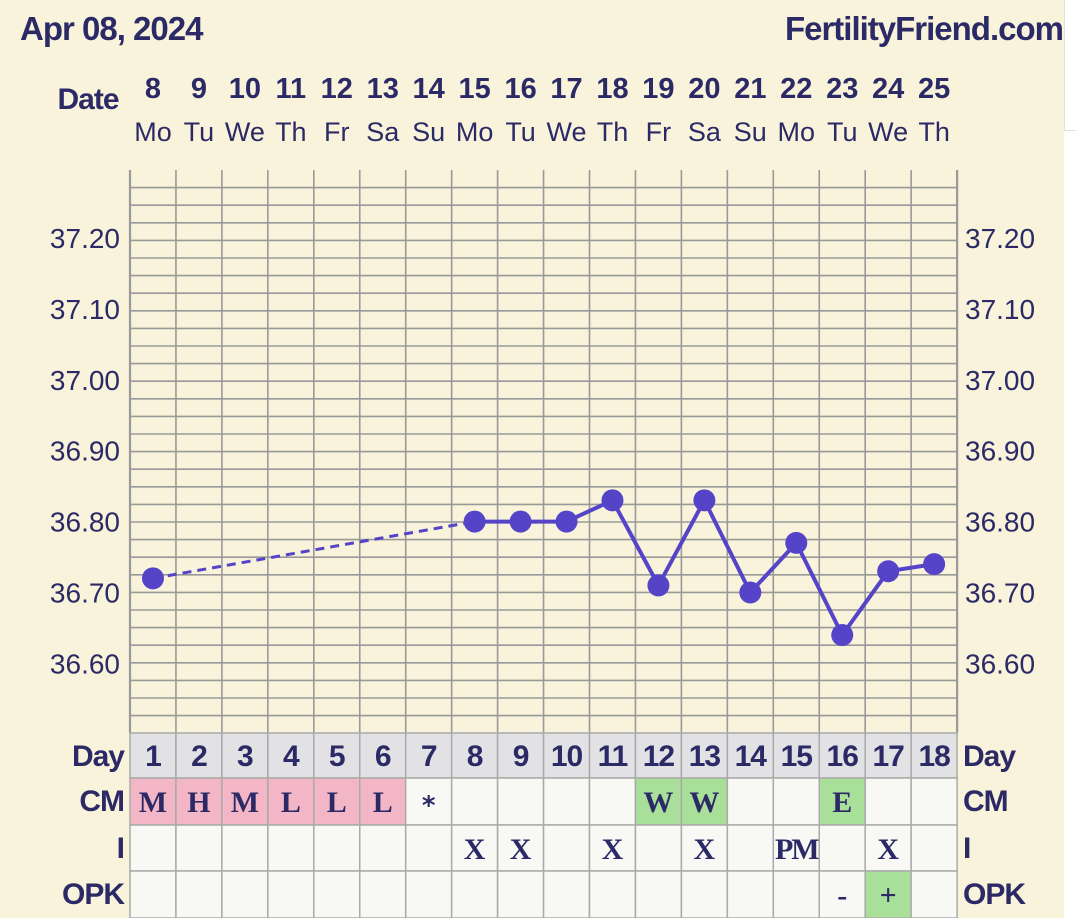  I want to click on cycle-day: 16, so click(843, 756).